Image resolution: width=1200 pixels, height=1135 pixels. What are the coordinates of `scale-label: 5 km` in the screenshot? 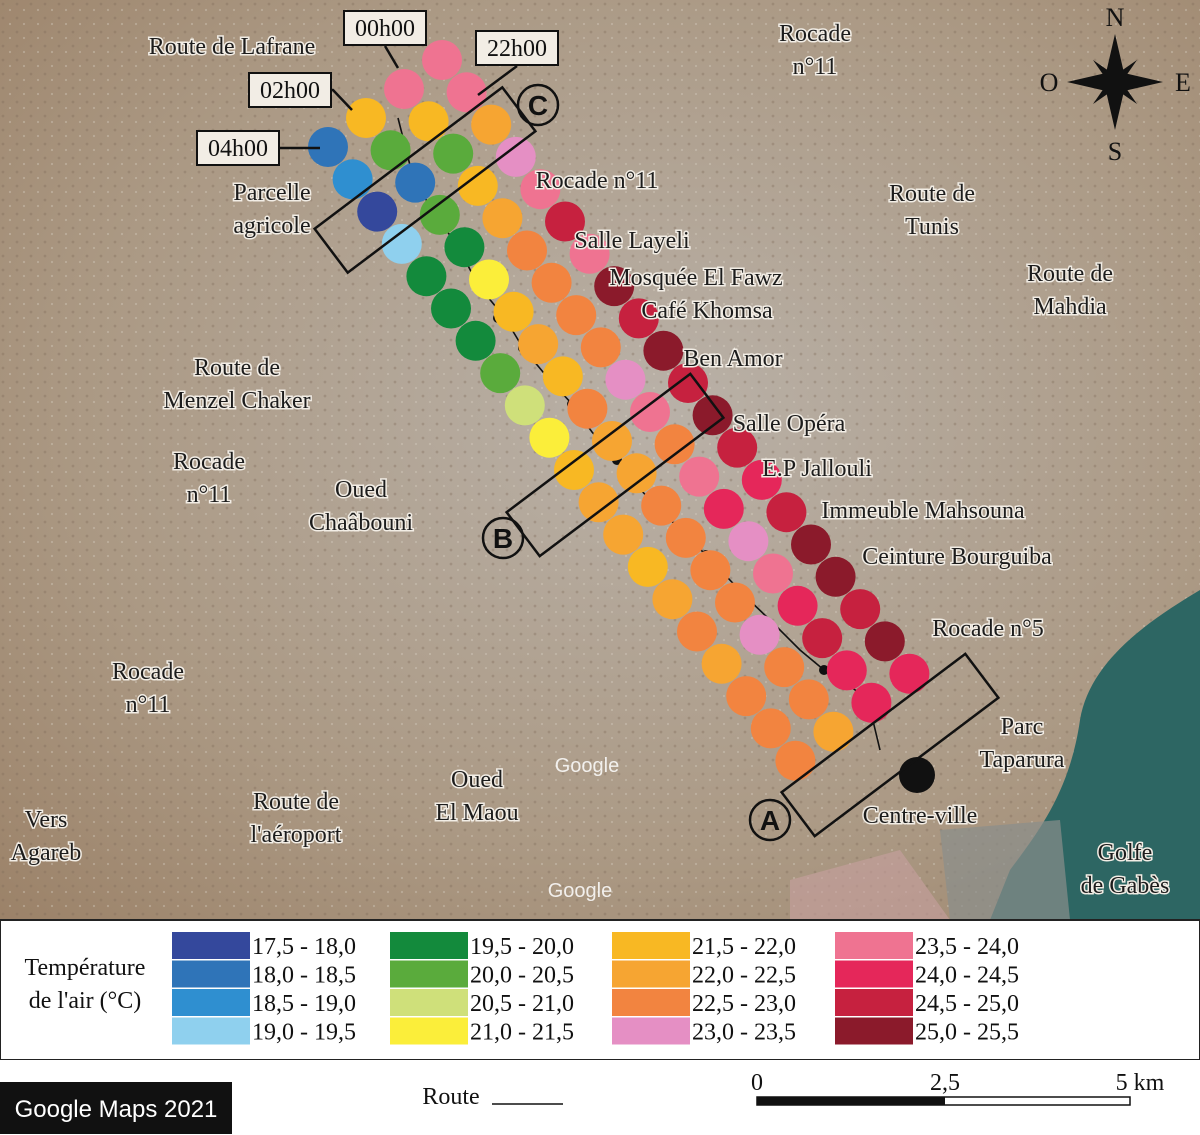 It's located at (1140, 1083).